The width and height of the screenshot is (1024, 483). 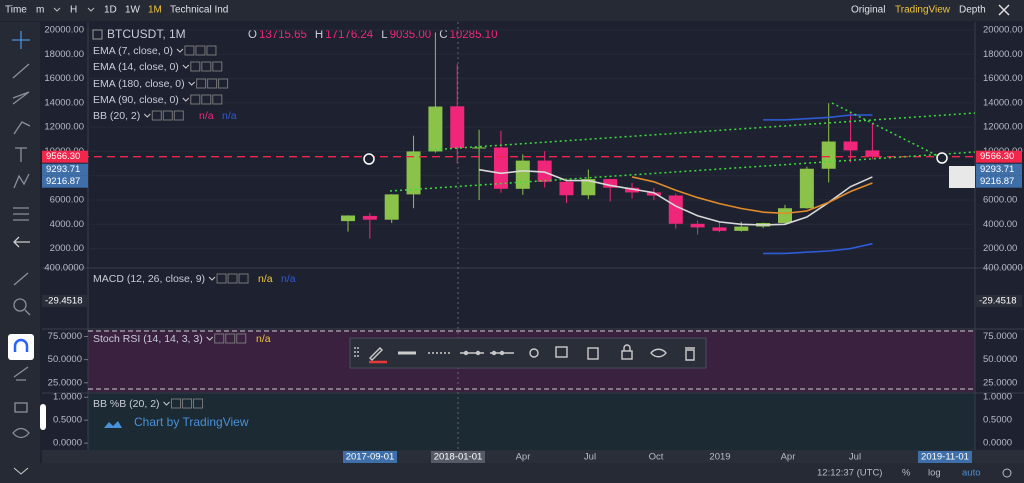 What do you see at coordinates (384, 35) in the screenshot?
I see `ohlc-key: L` at bounding box center [384, 35].